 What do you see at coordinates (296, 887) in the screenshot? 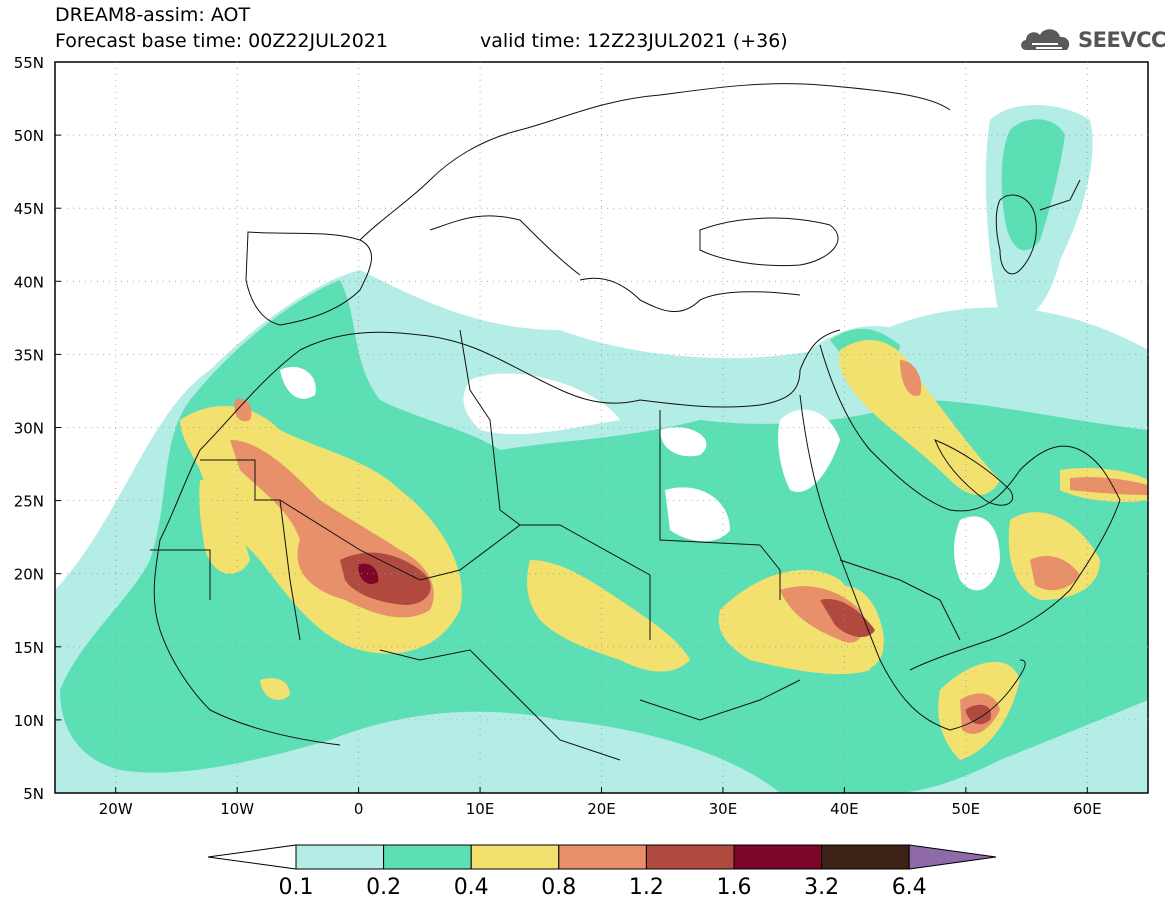
I see `colorbar-level-label: 0.1` at bounding box center [296, 887].